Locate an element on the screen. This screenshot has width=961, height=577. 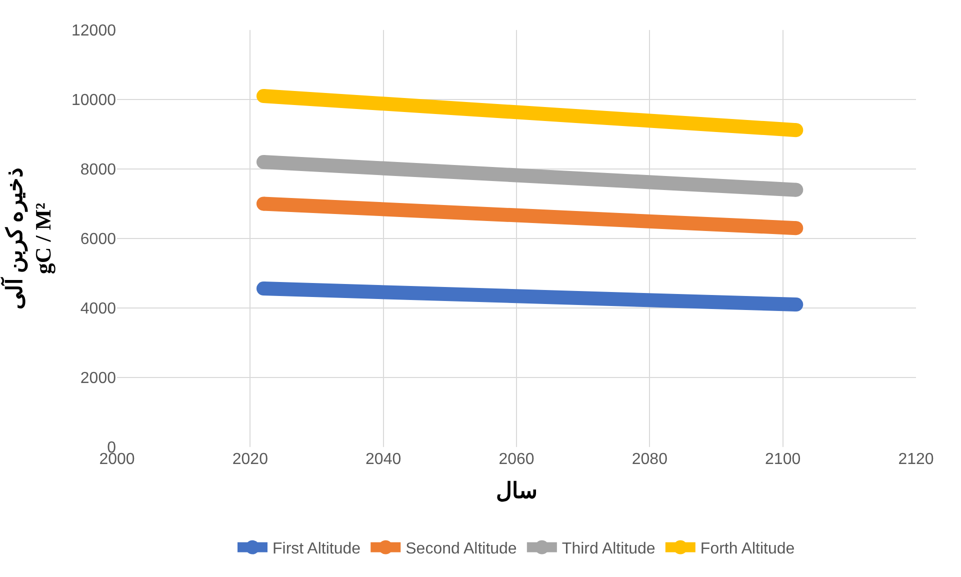
legend-label: Forth Altitude is located at coordinates (747, 549).